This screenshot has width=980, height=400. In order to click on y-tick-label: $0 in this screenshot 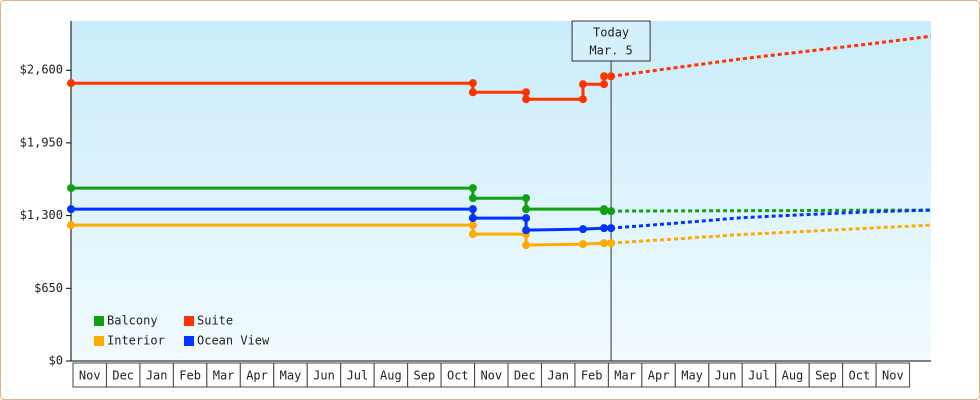, I will do `click(56, 361)`.